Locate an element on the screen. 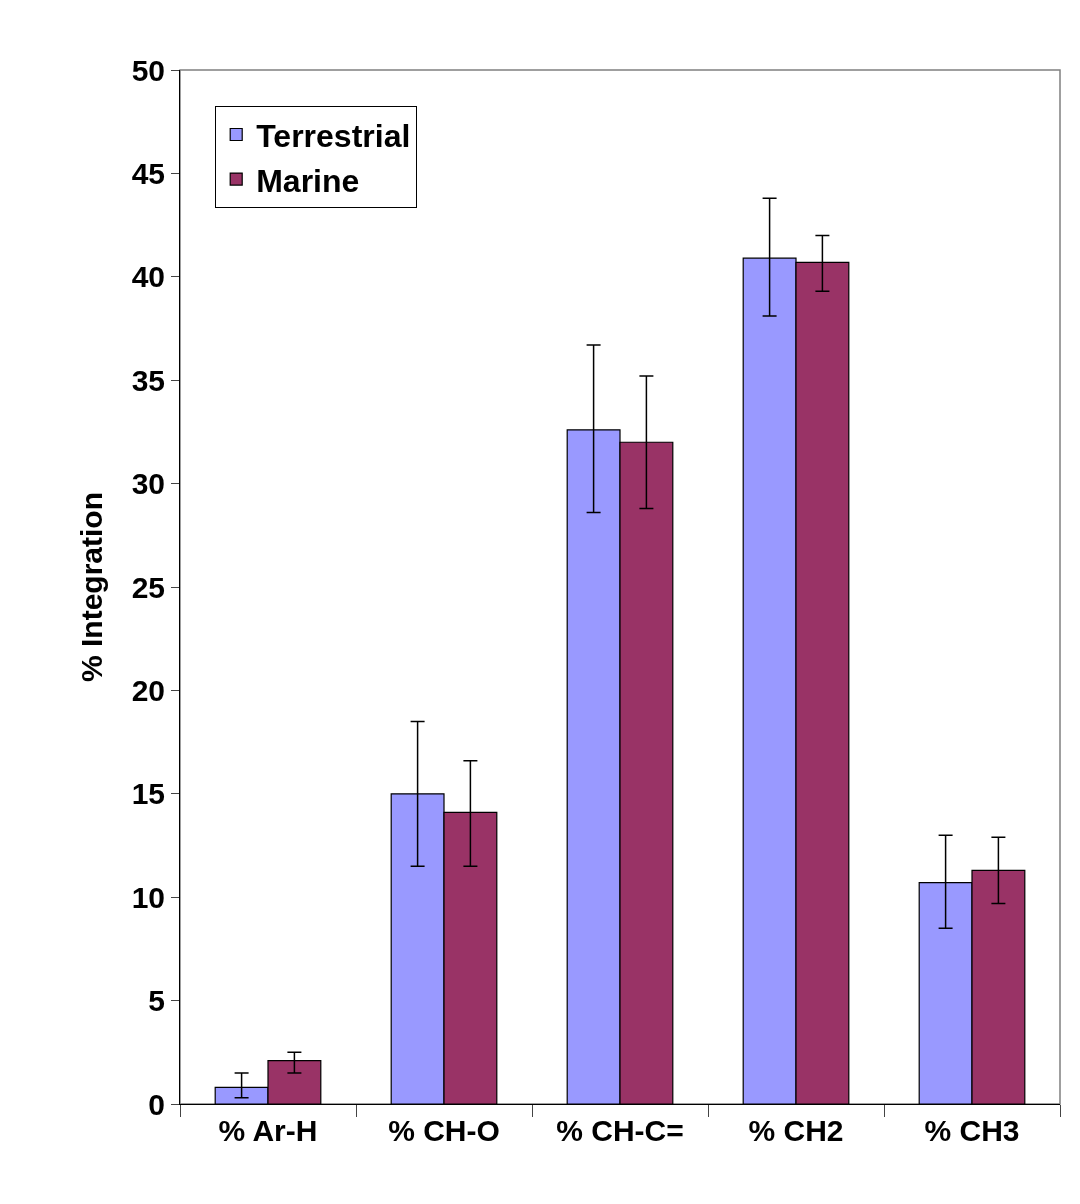  y-axis-title: % Integration is located at coordinates (91, 587).